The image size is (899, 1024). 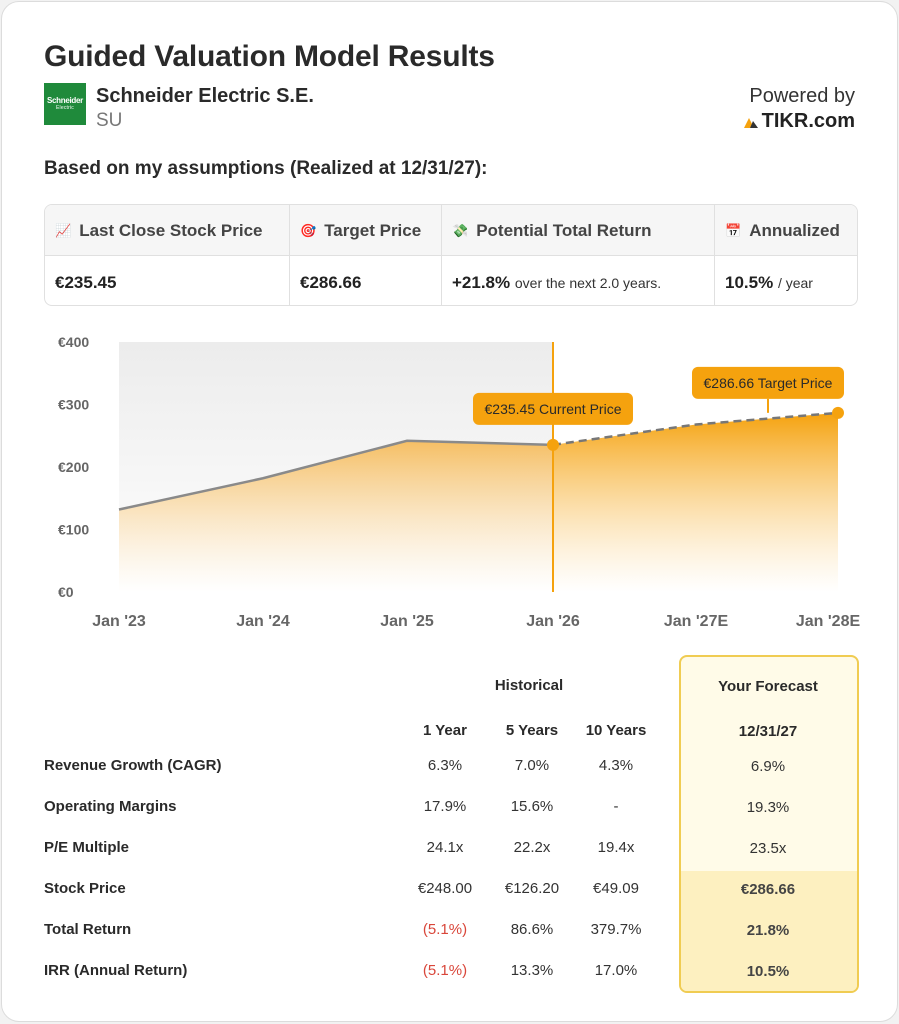 I want to click on table-cell: 17.9%, so click(x=445, y=806).